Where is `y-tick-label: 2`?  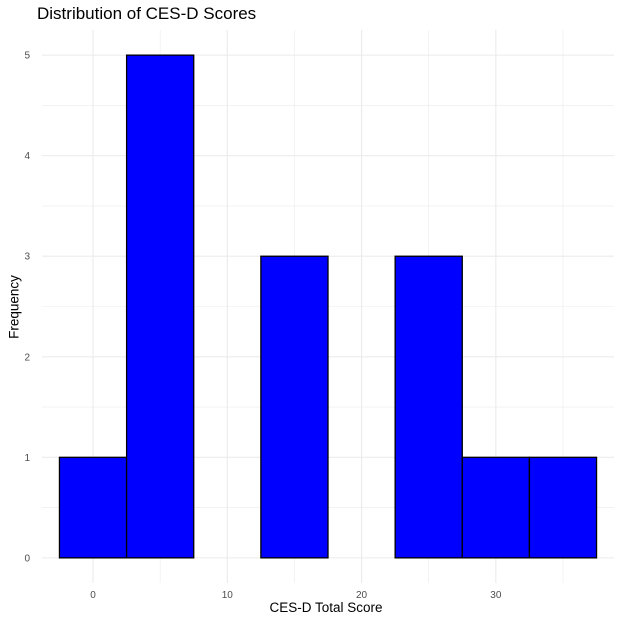
y-tick-label: 2 is located at coordinates (27, 357).